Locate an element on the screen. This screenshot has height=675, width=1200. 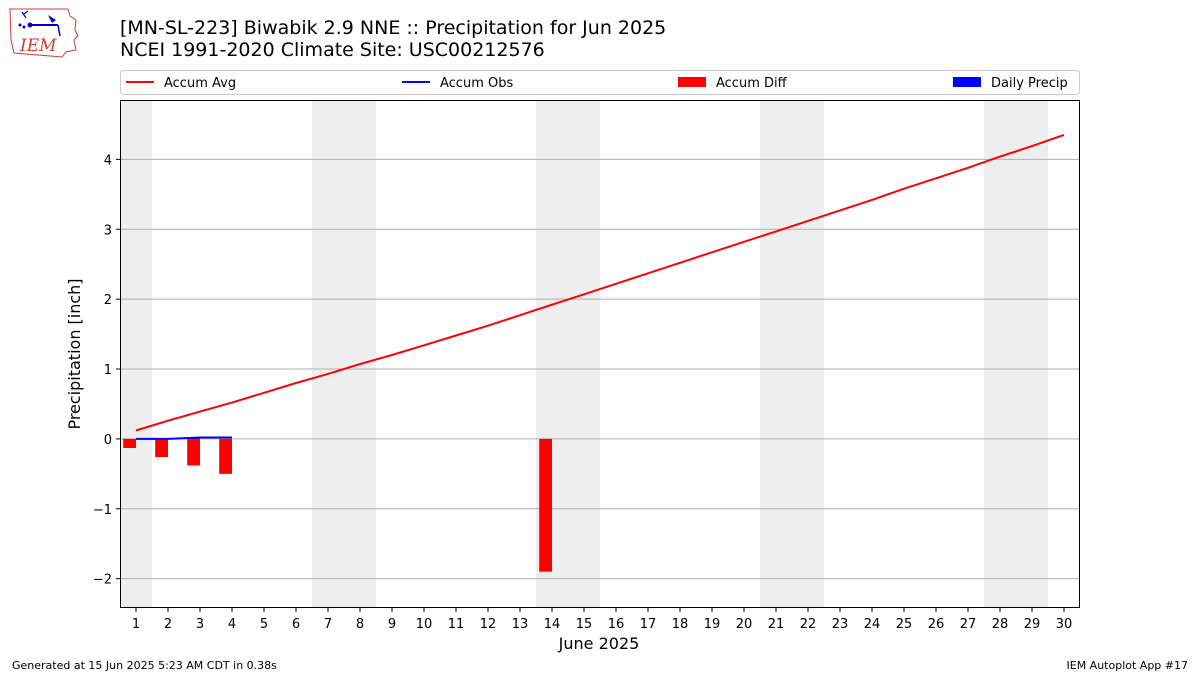
x-tick-label: 4 is located at coordinates (232, 624).